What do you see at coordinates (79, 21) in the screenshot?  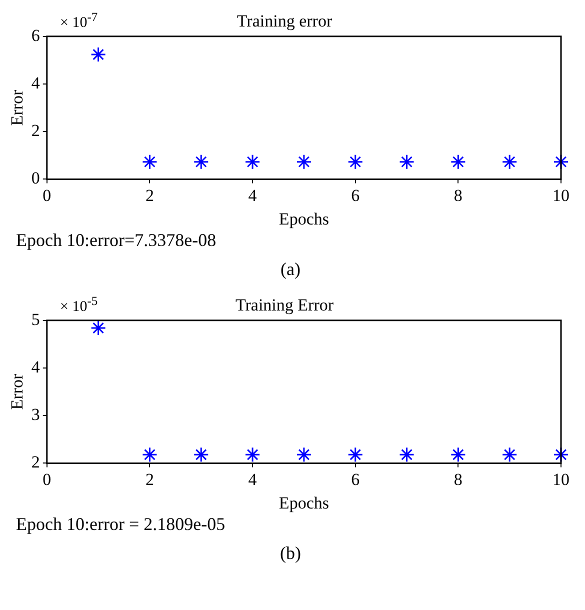 I see `text: × 10$^{-7}$` at bounding box center [79, 21].